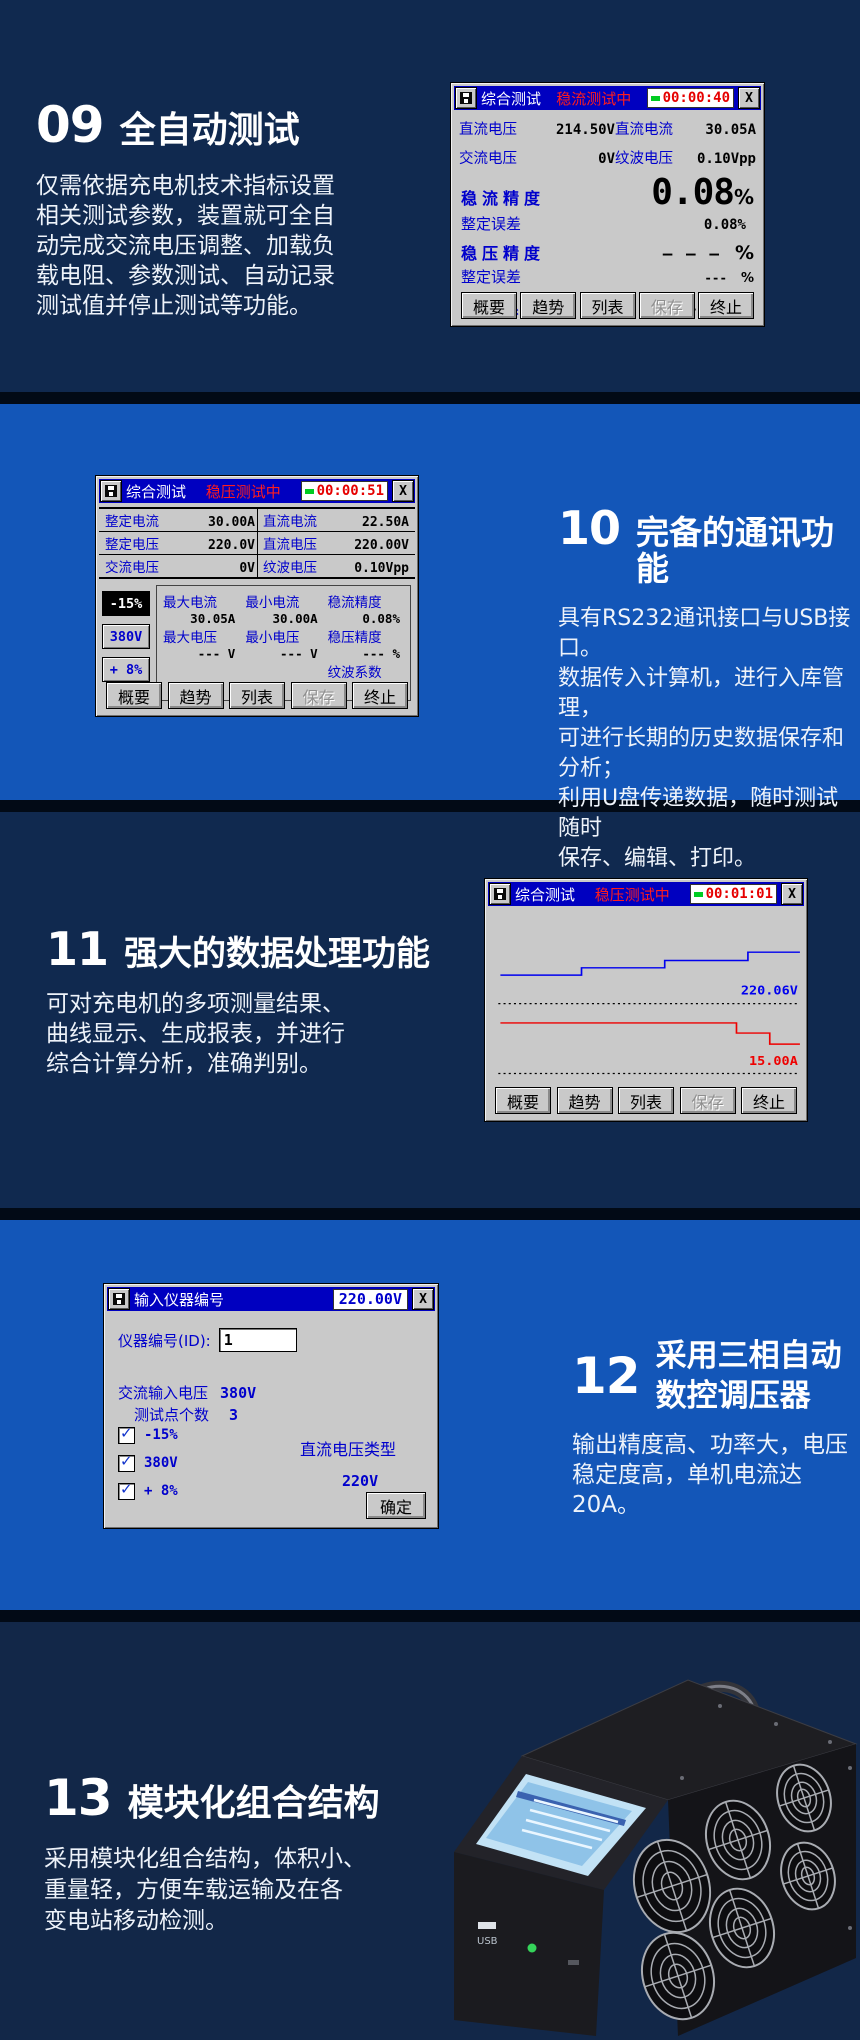  I want to click on window-titlebar: 综合测试 稳压测试中 00:01:01 X, so click(646, 894).